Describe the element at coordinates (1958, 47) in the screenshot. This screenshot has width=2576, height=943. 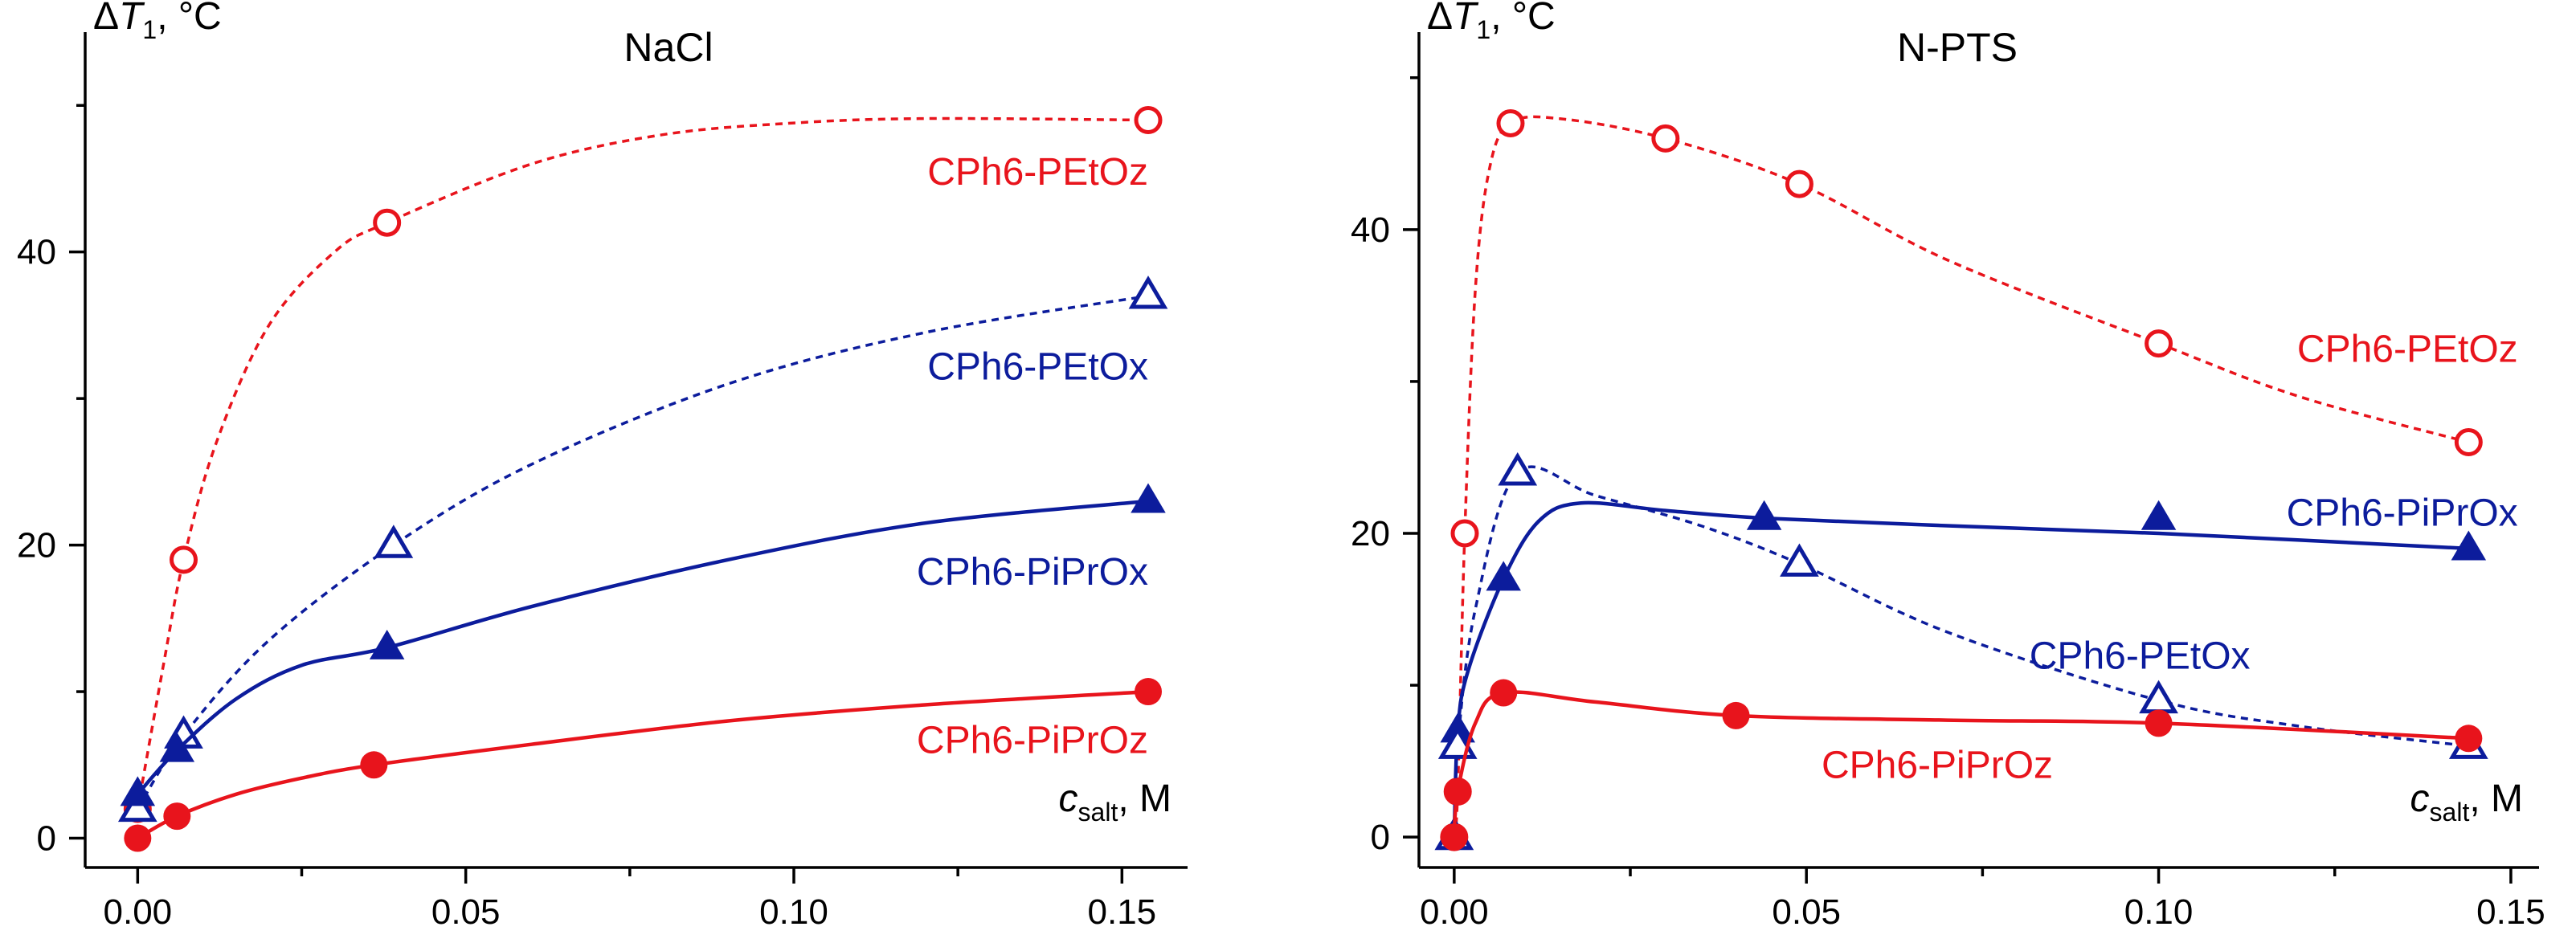
I see `panel-title: N-PTS` at that location.